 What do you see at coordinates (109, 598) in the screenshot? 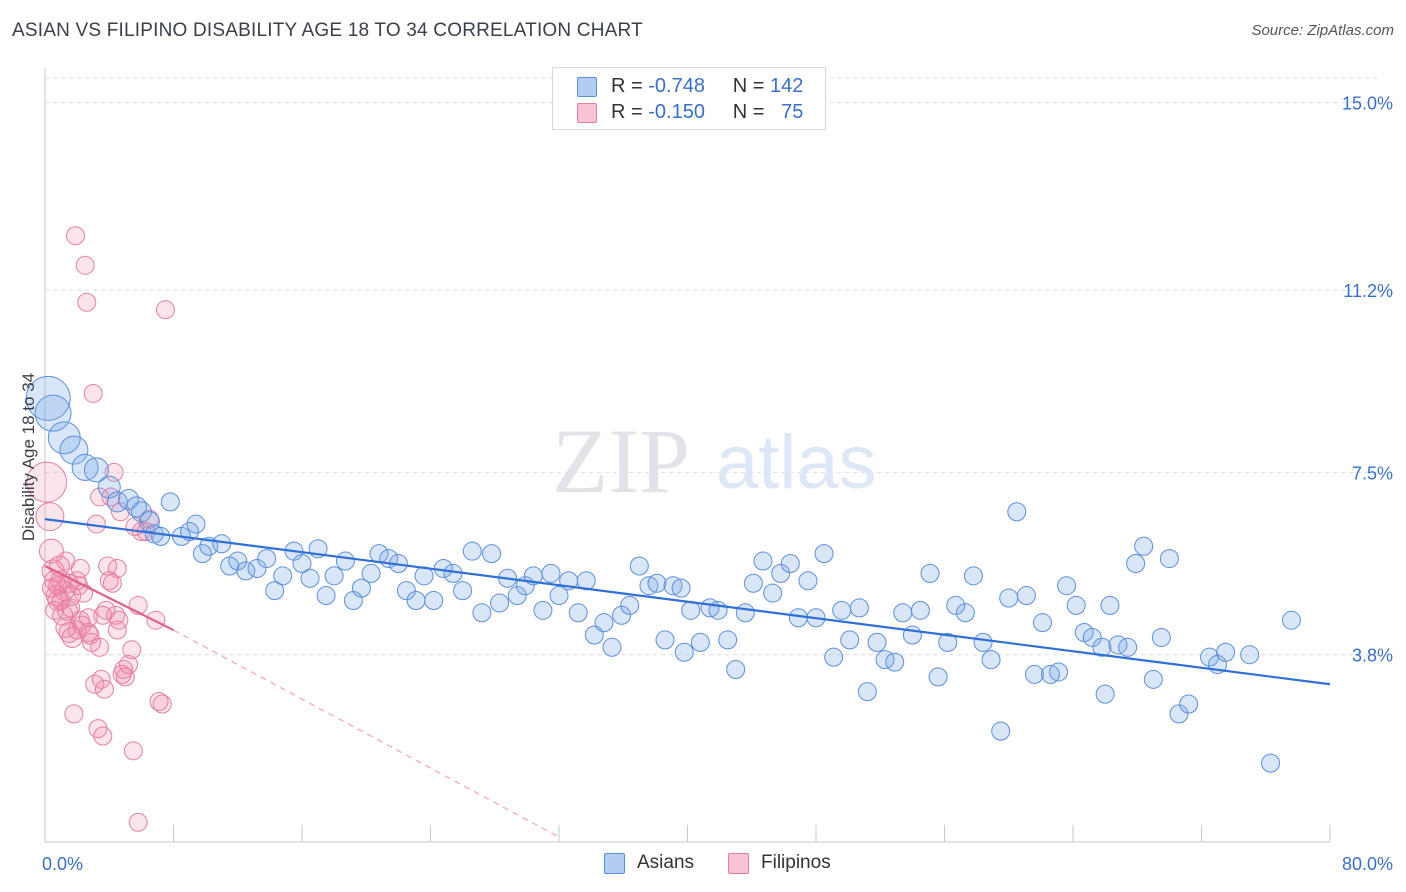
I see `filipino-trend-line` at bounding box center [109, 598].